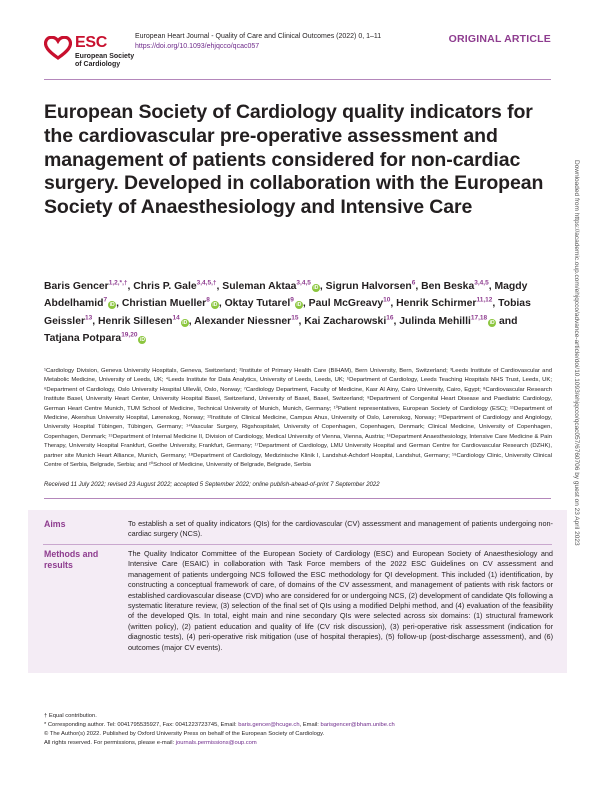 Image resolution: width=595 pixels, height=794 pixels. What do you see at coordinates (208, 300) in the screenshot?
I see `author-affiliation-refs: 8` at bounding box center [208, 300].